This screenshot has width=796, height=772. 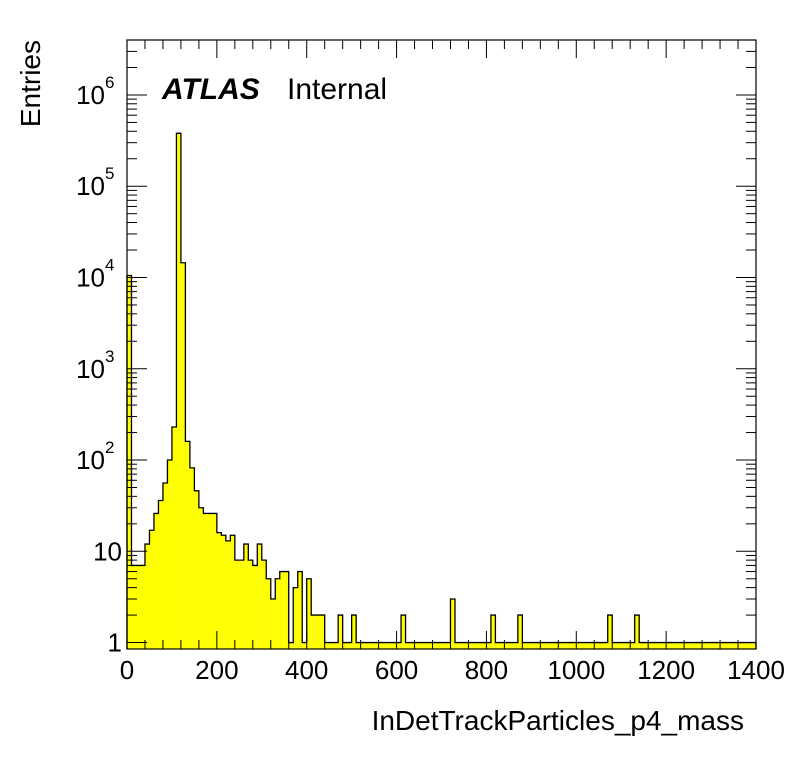 What do you see at coordinates (109, 82) in the screenshot?
I see `y-tick-exponent: 6` at bounding box center [109, 82].